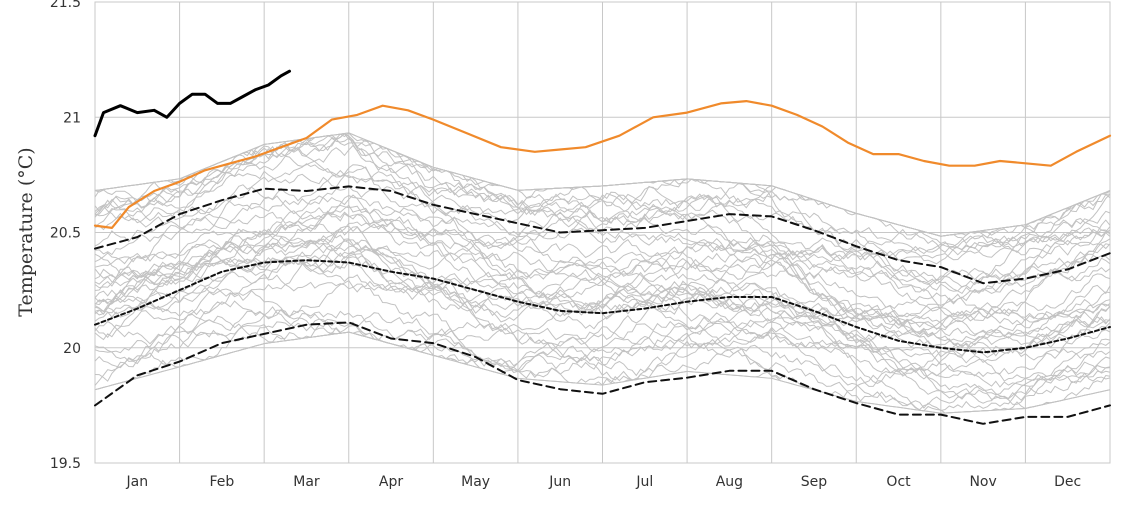 This screenshot has height=515, width=1140. Describe the element at coordinates (221, 482) in the screenshot. I see `x-tick-label: Feb` at that location.